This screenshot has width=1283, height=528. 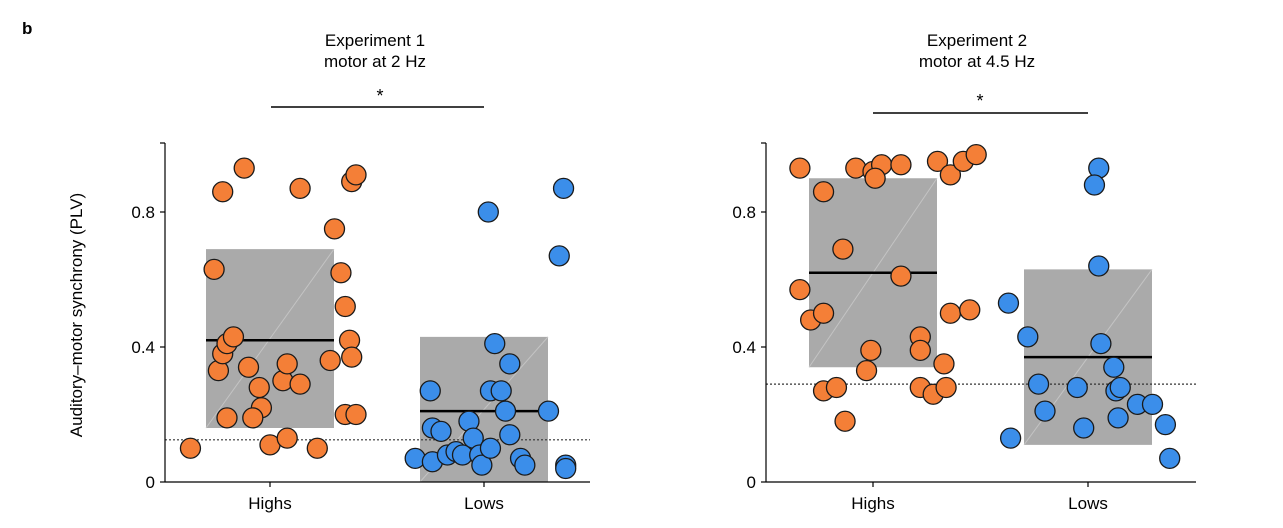 What do you see at coordinates (375, 61) in the screenshot?
I see `panel-1-subtitle: motor at 2 Hz` at bounding box center [375, 61].